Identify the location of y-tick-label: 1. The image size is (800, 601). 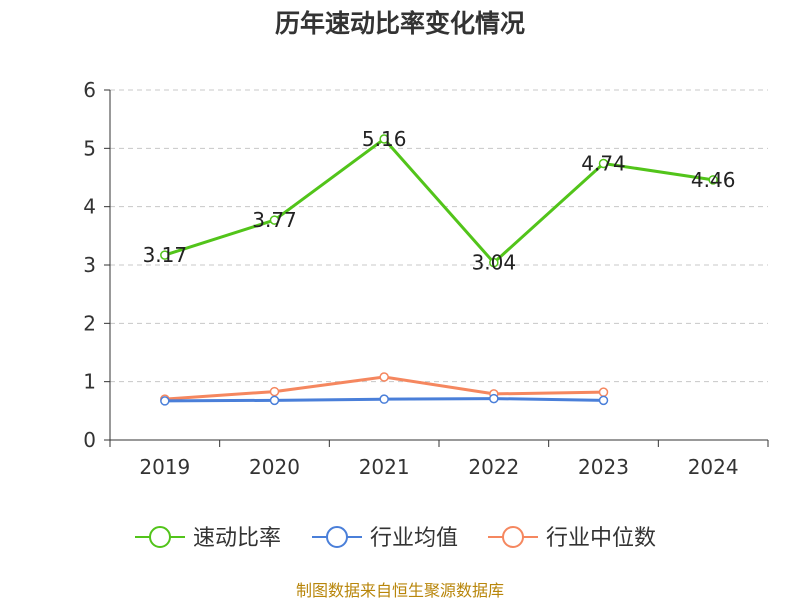
(89, 382).